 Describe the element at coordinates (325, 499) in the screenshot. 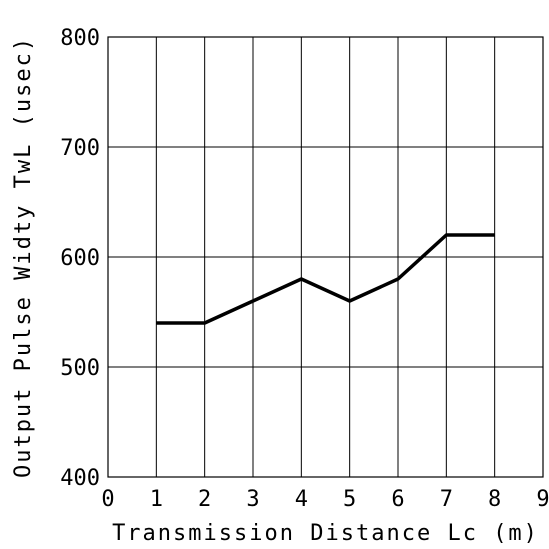

I see `x-tick-labels: 0 1 2 3 4 5 6 7 8 9` at that location.